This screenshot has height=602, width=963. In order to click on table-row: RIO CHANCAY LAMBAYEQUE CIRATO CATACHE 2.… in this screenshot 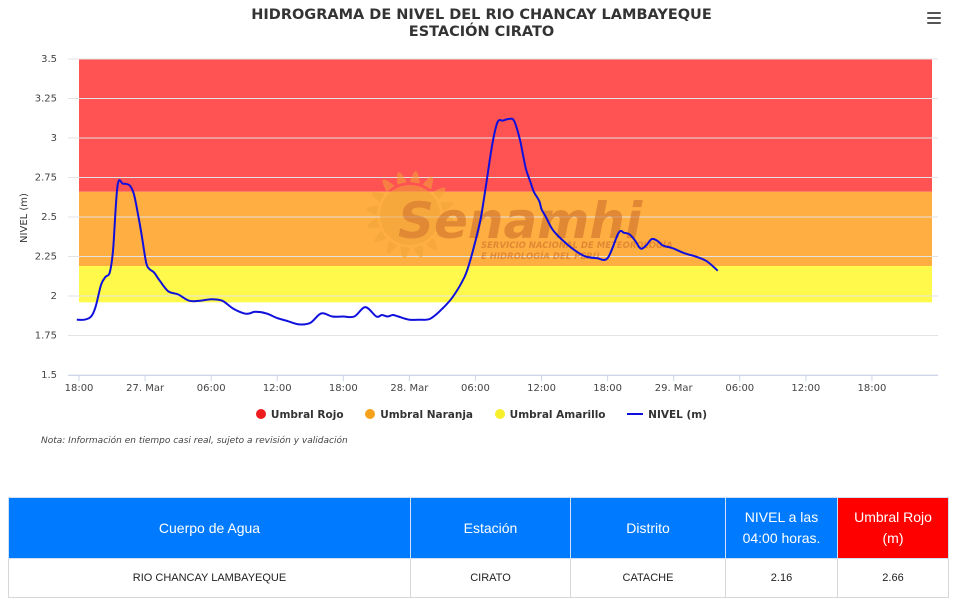, I will do `click(478, 578)`.